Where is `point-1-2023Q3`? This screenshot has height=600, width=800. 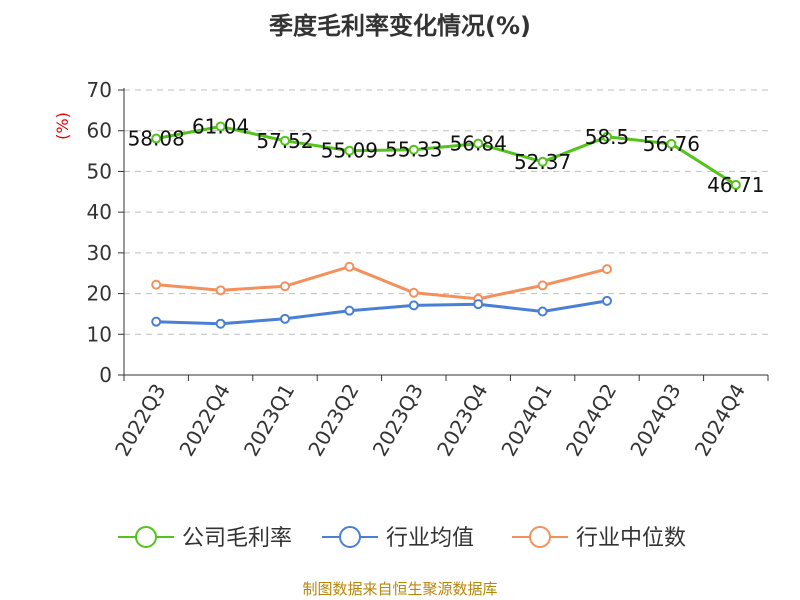
point-1-2023Q3 is located at coordinates (413, 305).